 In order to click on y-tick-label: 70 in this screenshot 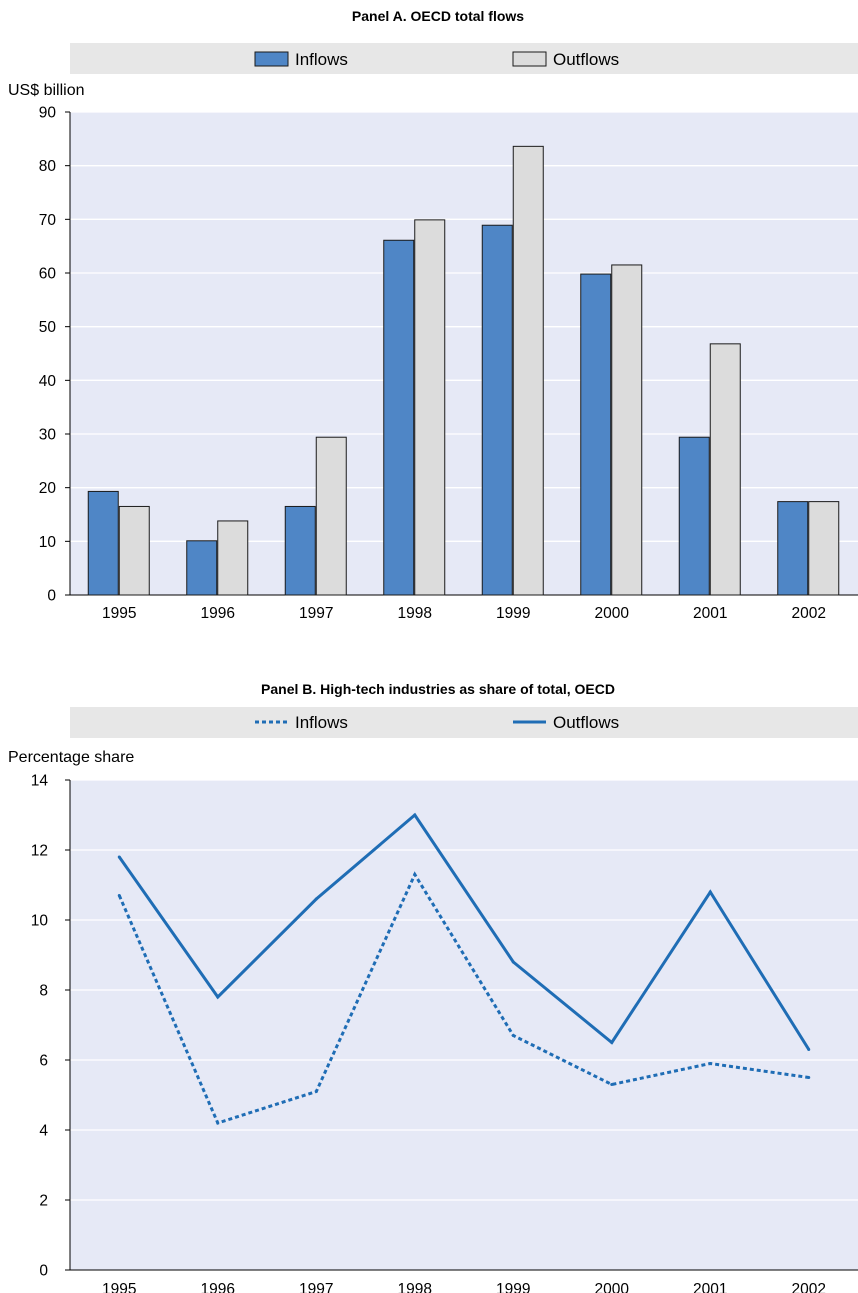, I will do `click(48, 220)`.